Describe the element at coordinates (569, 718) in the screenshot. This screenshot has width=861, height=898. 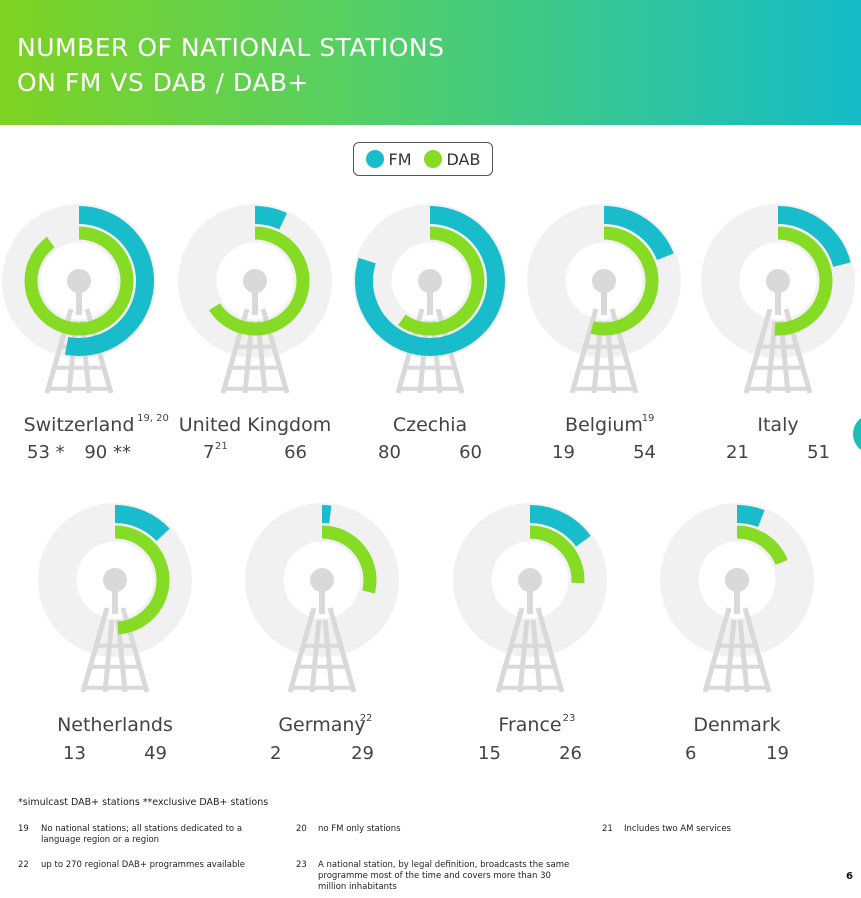
I see `country-footnote-ref: 23` at that location.